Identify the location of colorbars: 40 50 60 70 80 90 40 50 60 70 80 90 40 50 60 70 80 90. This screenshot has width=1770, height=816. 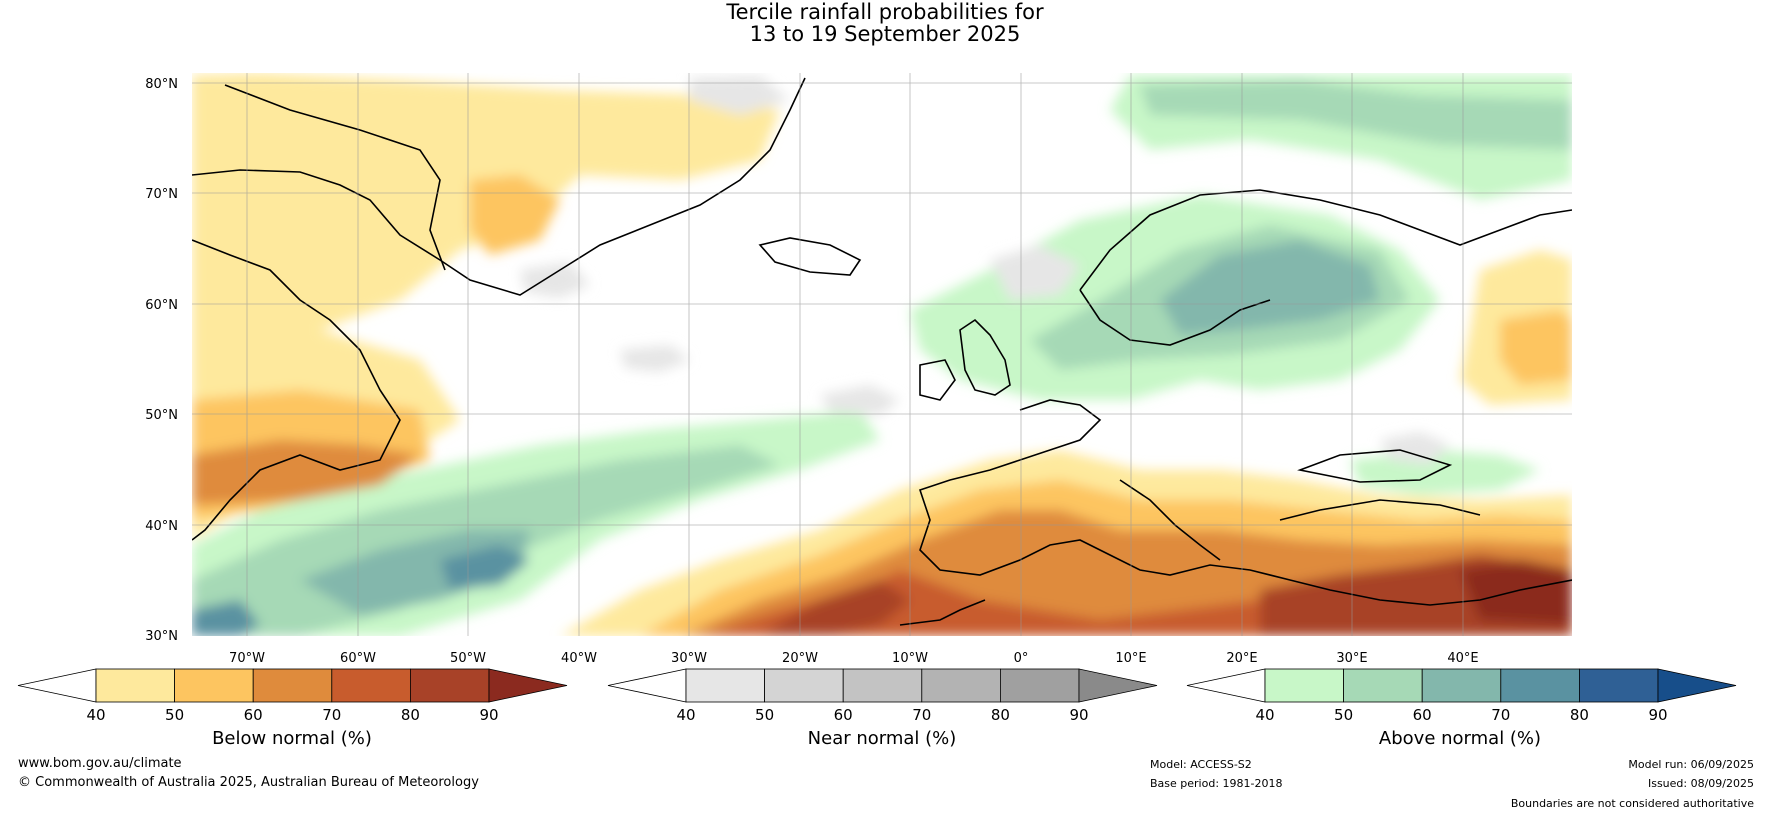
(877, 696).